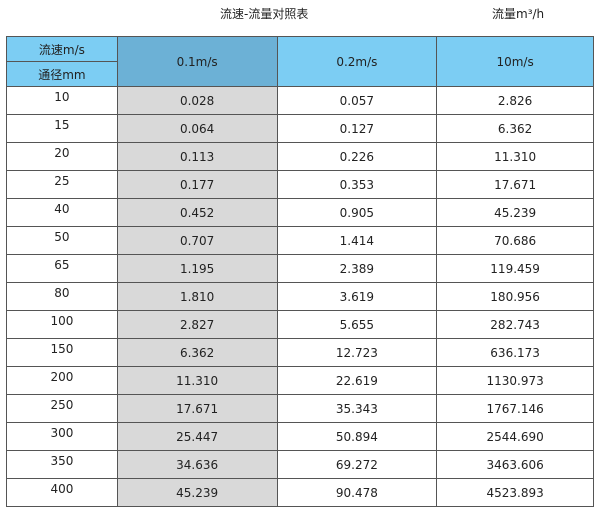 Image resolution: width=600 pixels, height=507 pixels. Describe the element at coordinates (357, 296) in the screenshot. I see `flow-cell: 3.619` at that location.